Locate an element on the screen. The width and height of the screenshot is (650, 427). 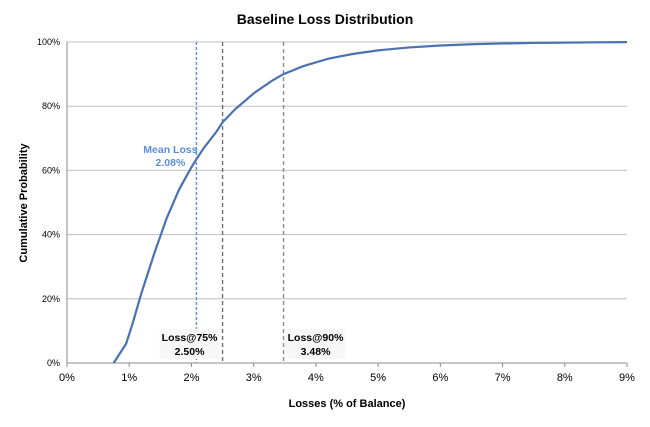
x-tick-label: 3% is located at coordinates (254, 378).